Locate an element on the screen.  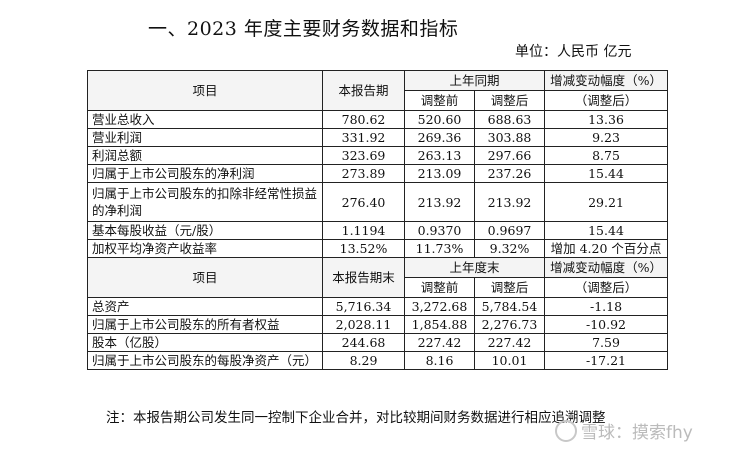
table-row: 股本（亿股） 244.68 227.42 227.42 7.59 is located at coordinates (378, 342).